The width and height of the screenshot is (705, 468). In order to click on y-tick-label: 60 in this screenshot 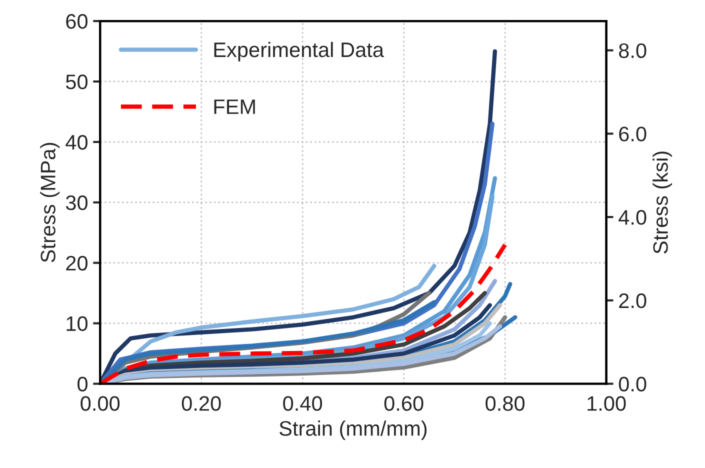, I will do `click(77, 21)`.